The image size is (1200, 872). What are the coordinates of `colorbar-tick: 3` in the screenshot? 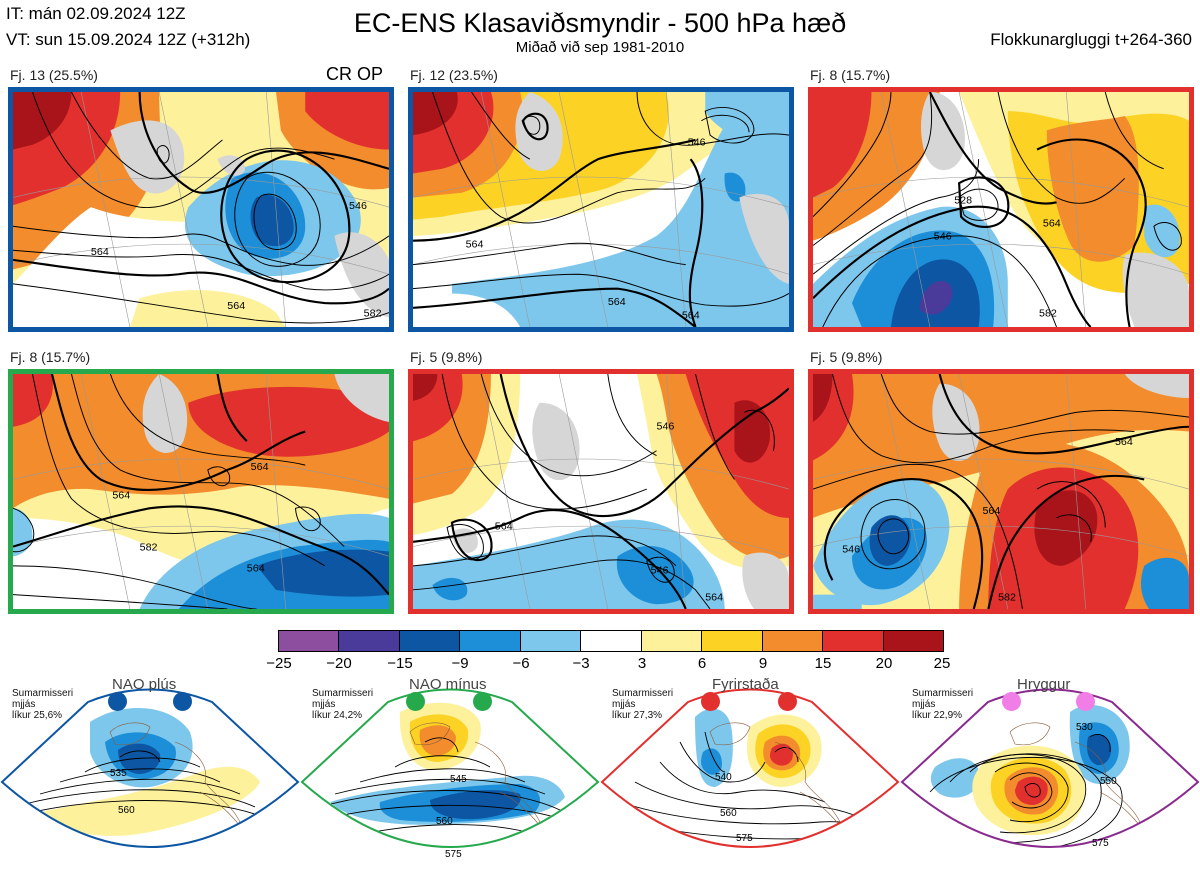 It's located at (642, 663).